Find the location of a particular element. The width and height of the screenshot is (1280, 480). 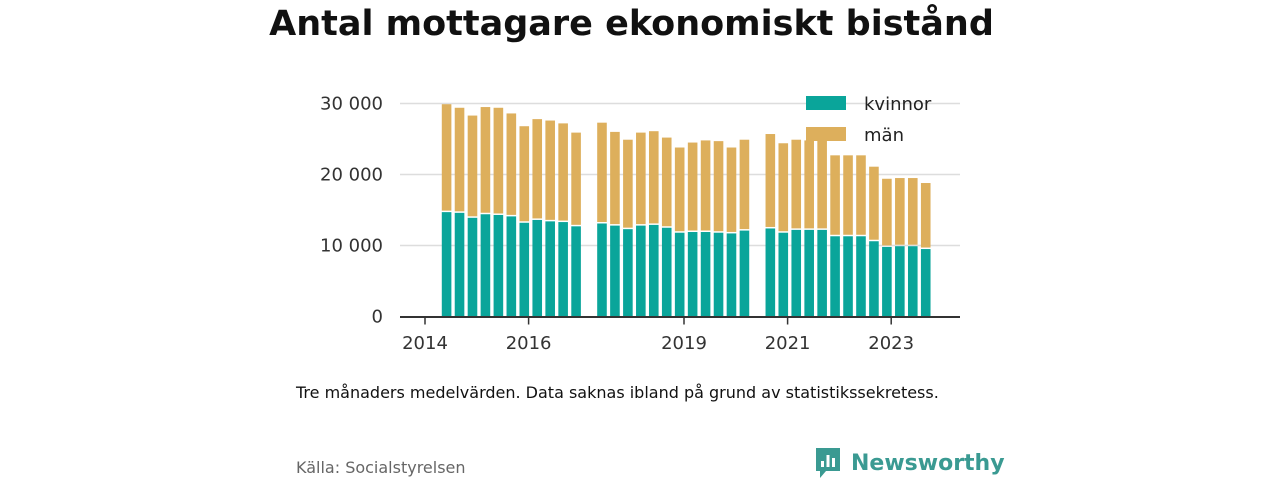

y-tick-label: 20 000 is located at coordinates (351, 175).